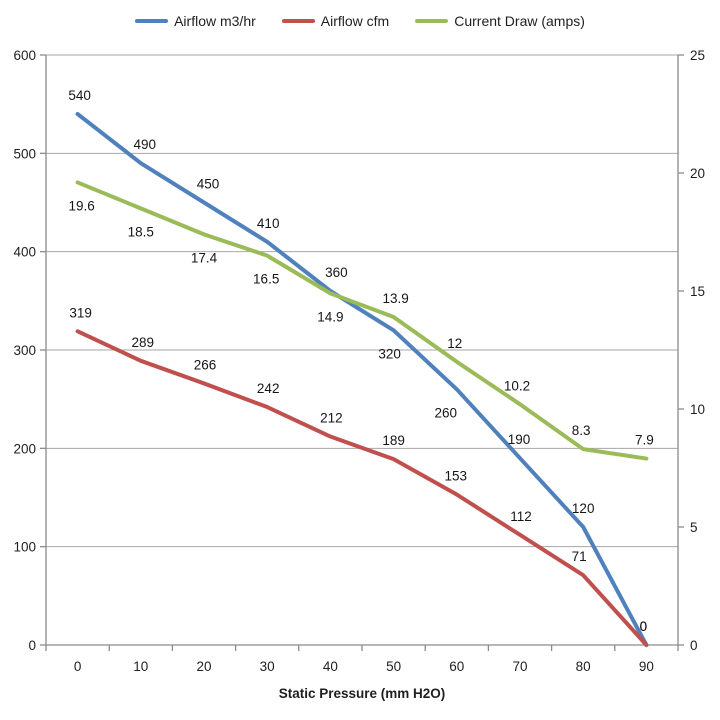  Describe the element at coordinates (456, 476) in the screenshot. I see `data-label-airflow-cfm: 153` at that location.